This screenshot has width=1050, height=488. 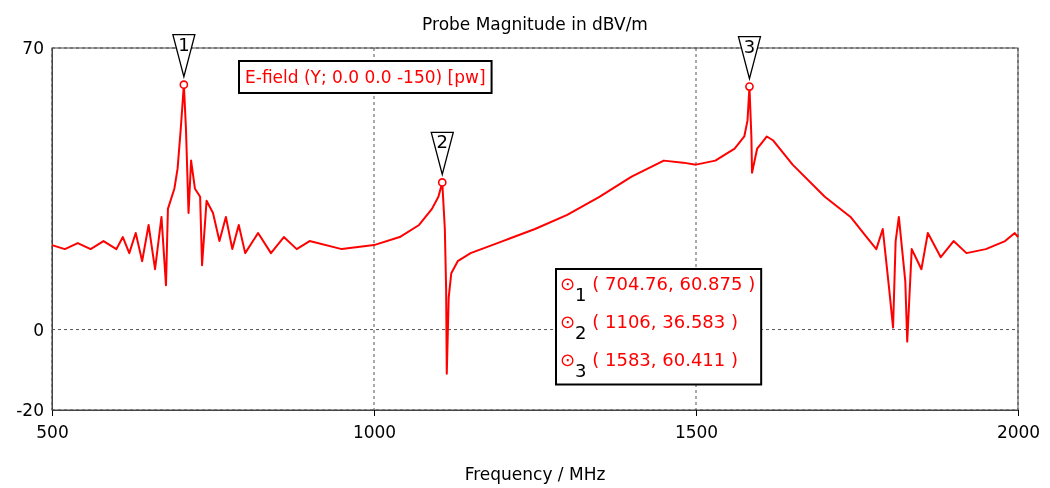 I want to click on y-tick-label: 70, so click(x=33, y=47).